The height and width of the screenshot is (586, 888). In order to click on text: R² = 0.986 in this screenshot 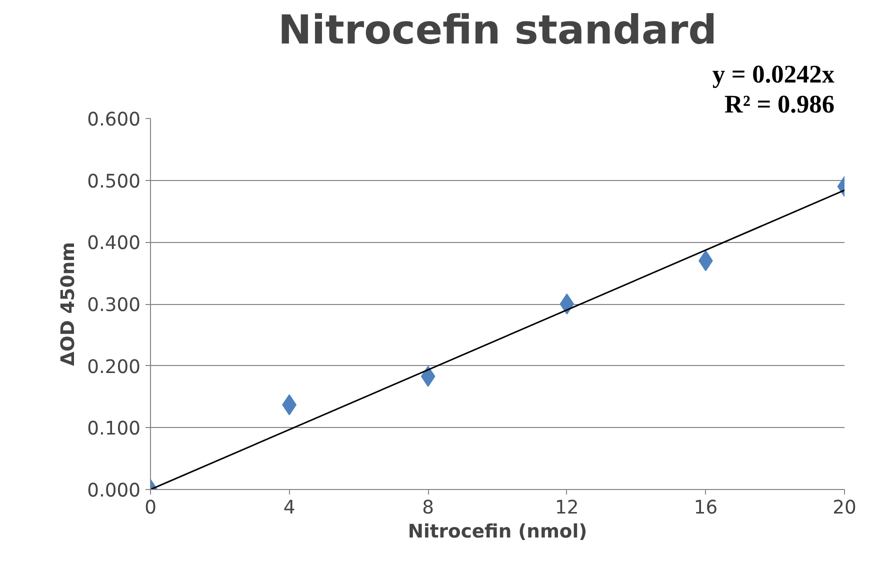, I will do `click(779, 104)`.